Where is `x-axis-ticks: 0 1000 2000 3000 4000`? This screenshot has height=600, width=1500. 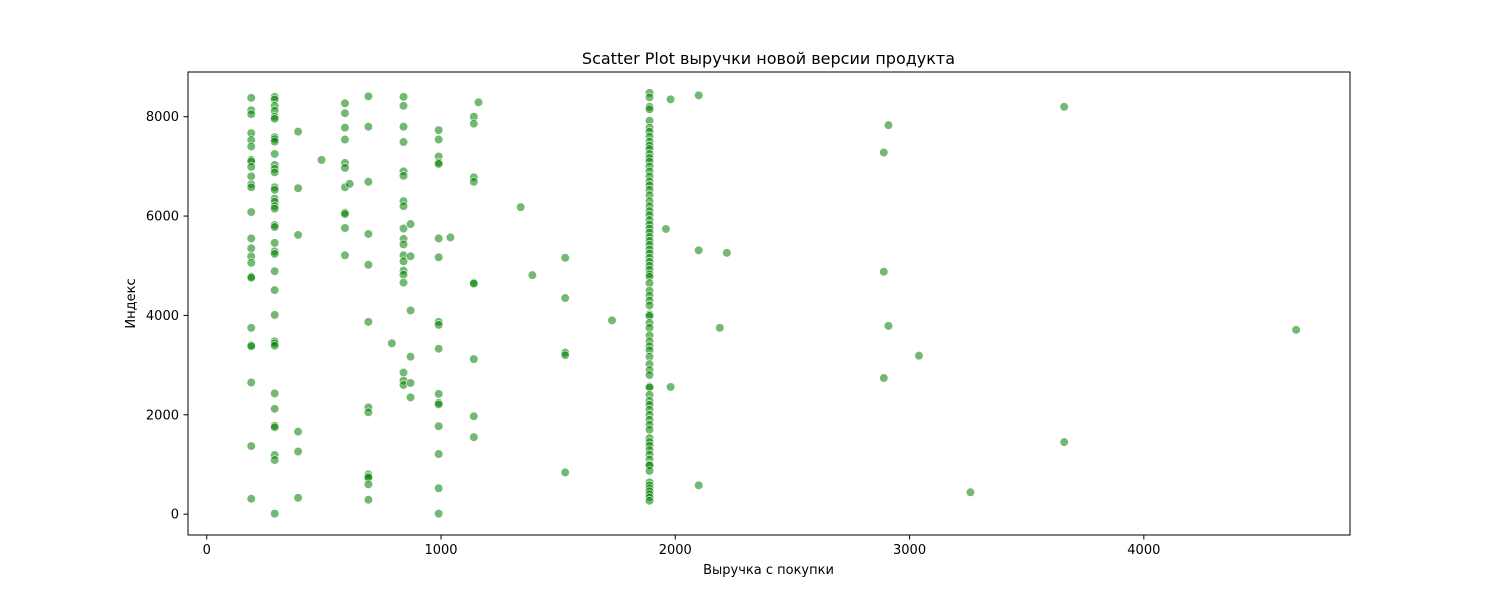
x-axis-ticks: 0 1000 2000 3000 4000 is located at coordinates (681, 546).